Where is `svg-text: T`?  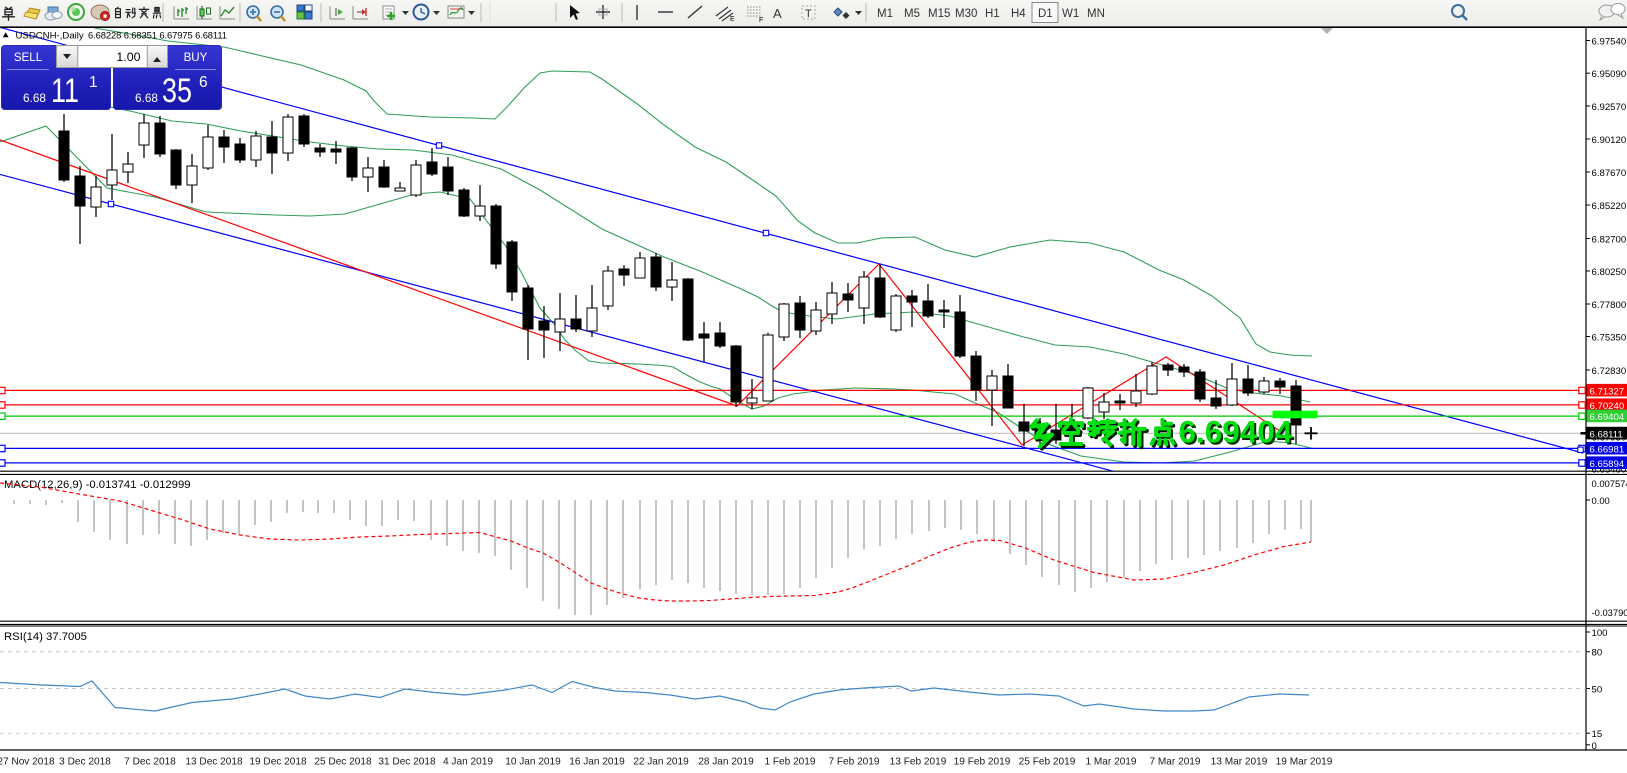
svg-text: T is located at coordinates (808, 14).